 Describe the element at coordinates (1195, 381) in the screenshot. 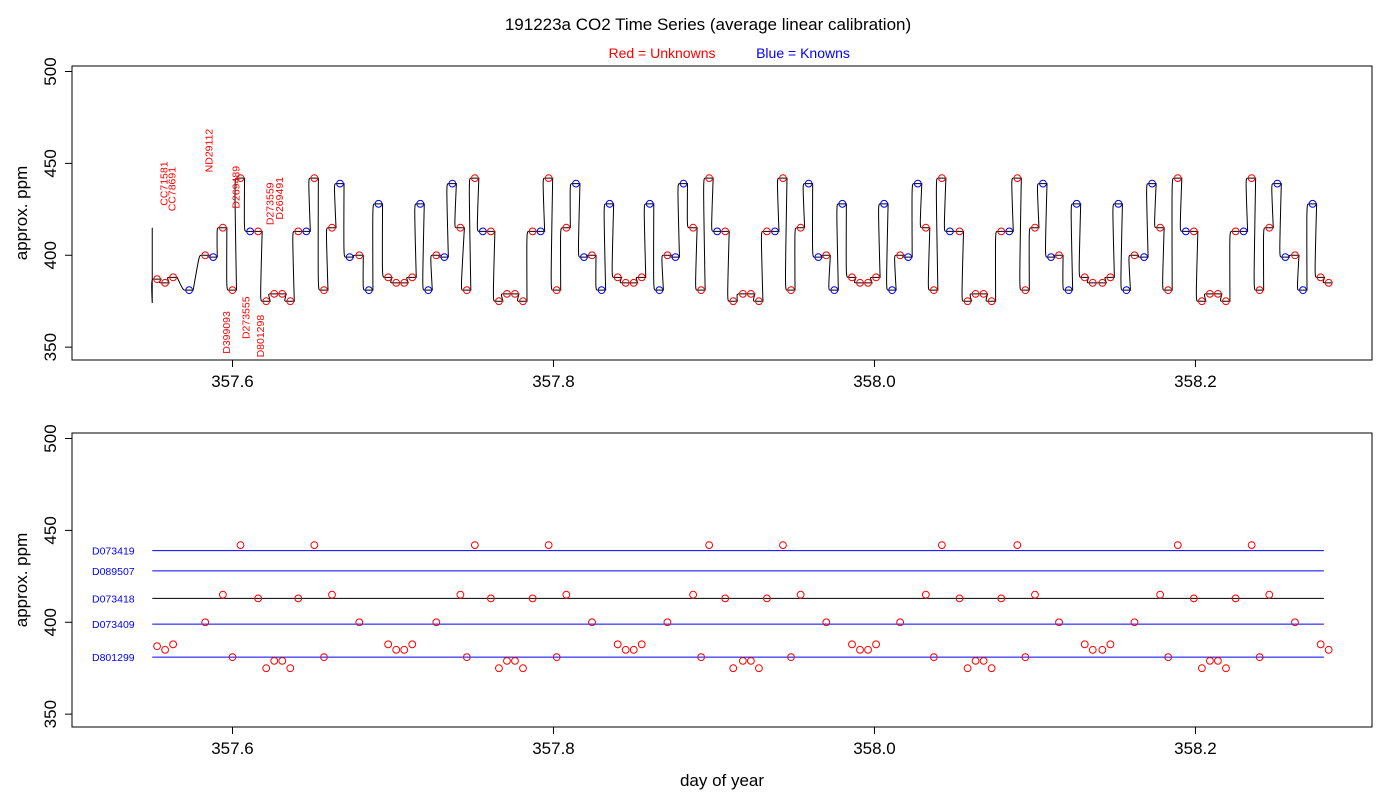

I see `x-tick-label: 358.2` at that location.